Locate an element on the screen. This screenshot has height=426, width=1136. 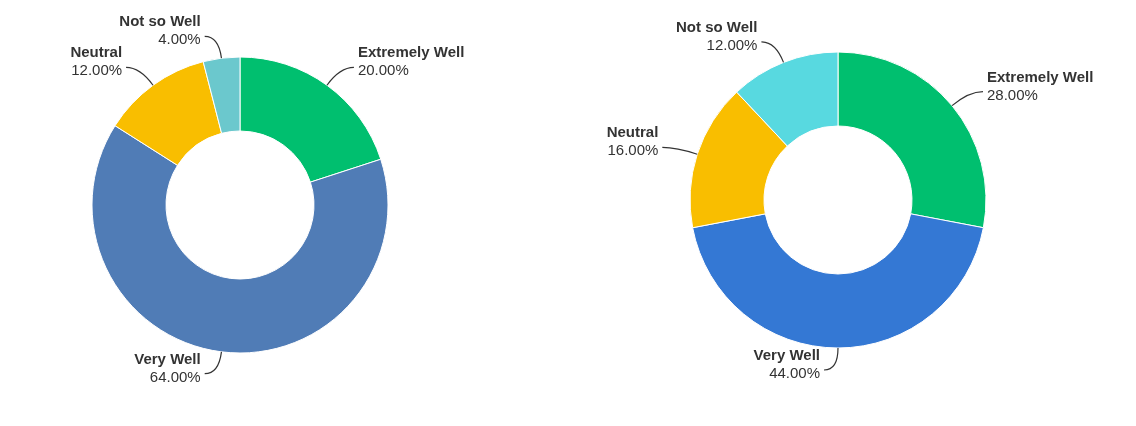
data-label: 64.00% is located at coordinates (175, 376).